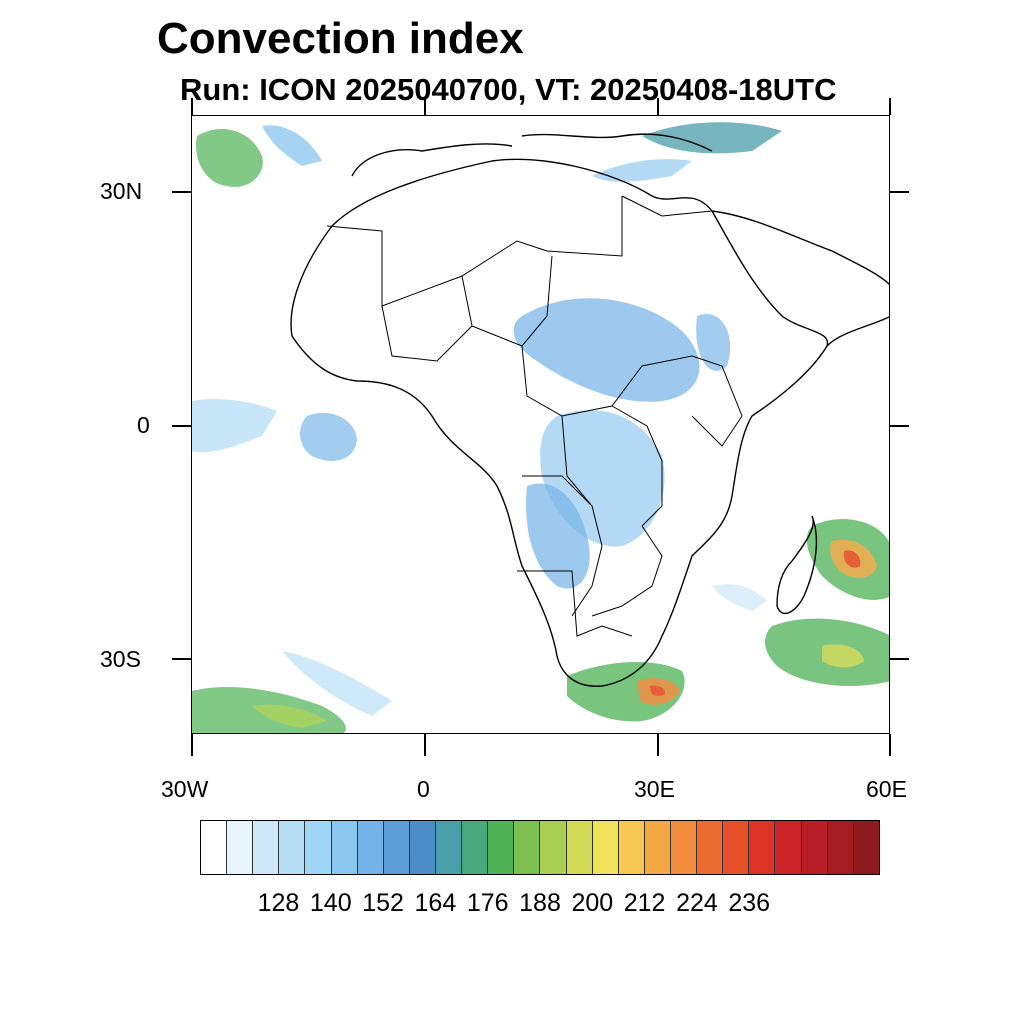 The width and height of the screenshot is (1024, 1024). I want to click on lon-label-0: 0, so click(423, 789).